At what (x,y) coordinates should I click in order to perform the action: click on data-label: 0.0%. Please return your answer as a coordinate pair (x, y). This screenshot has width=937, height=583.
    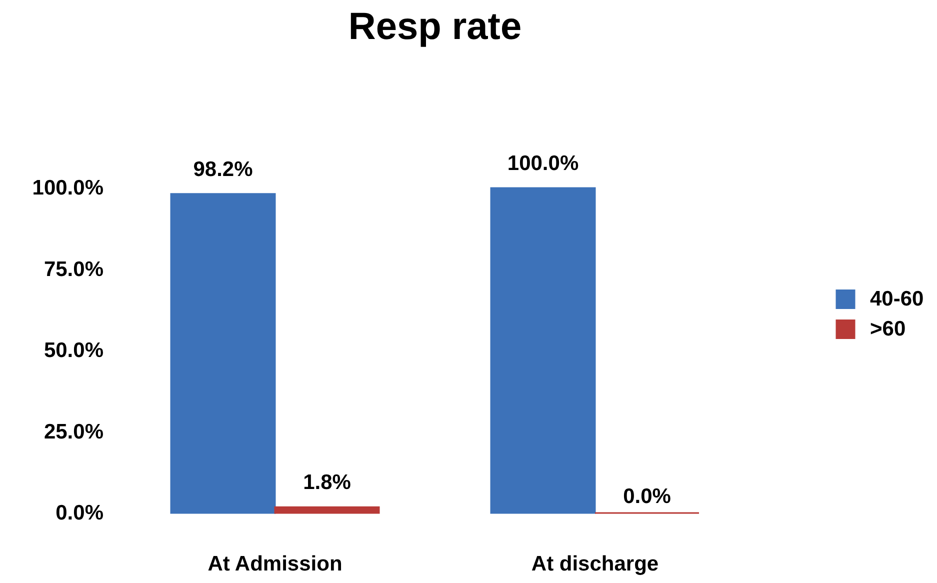
    Looking at the image, I should click on (647, 496).